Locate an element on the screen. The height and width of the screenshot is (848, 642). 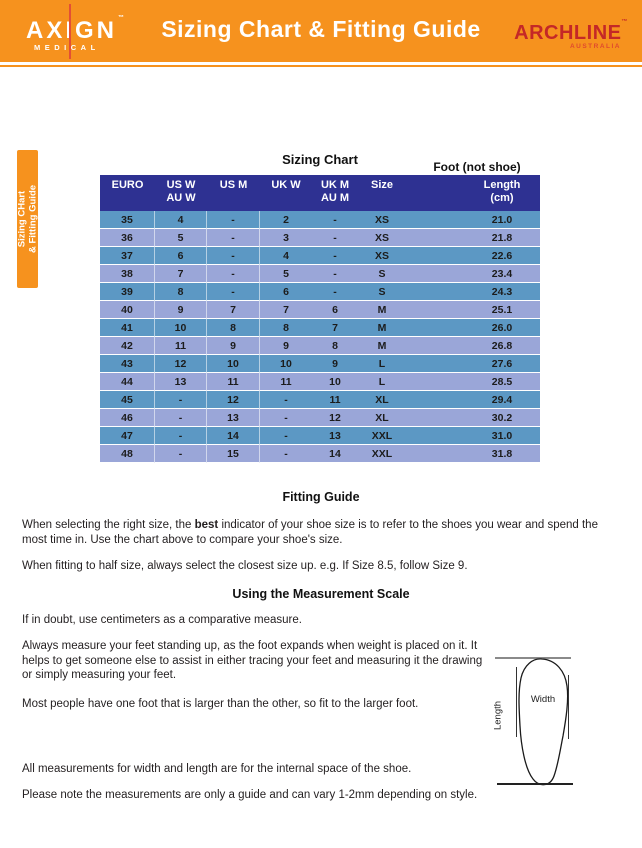
diagram-length-label: Length is located at coordinates (498, 715).